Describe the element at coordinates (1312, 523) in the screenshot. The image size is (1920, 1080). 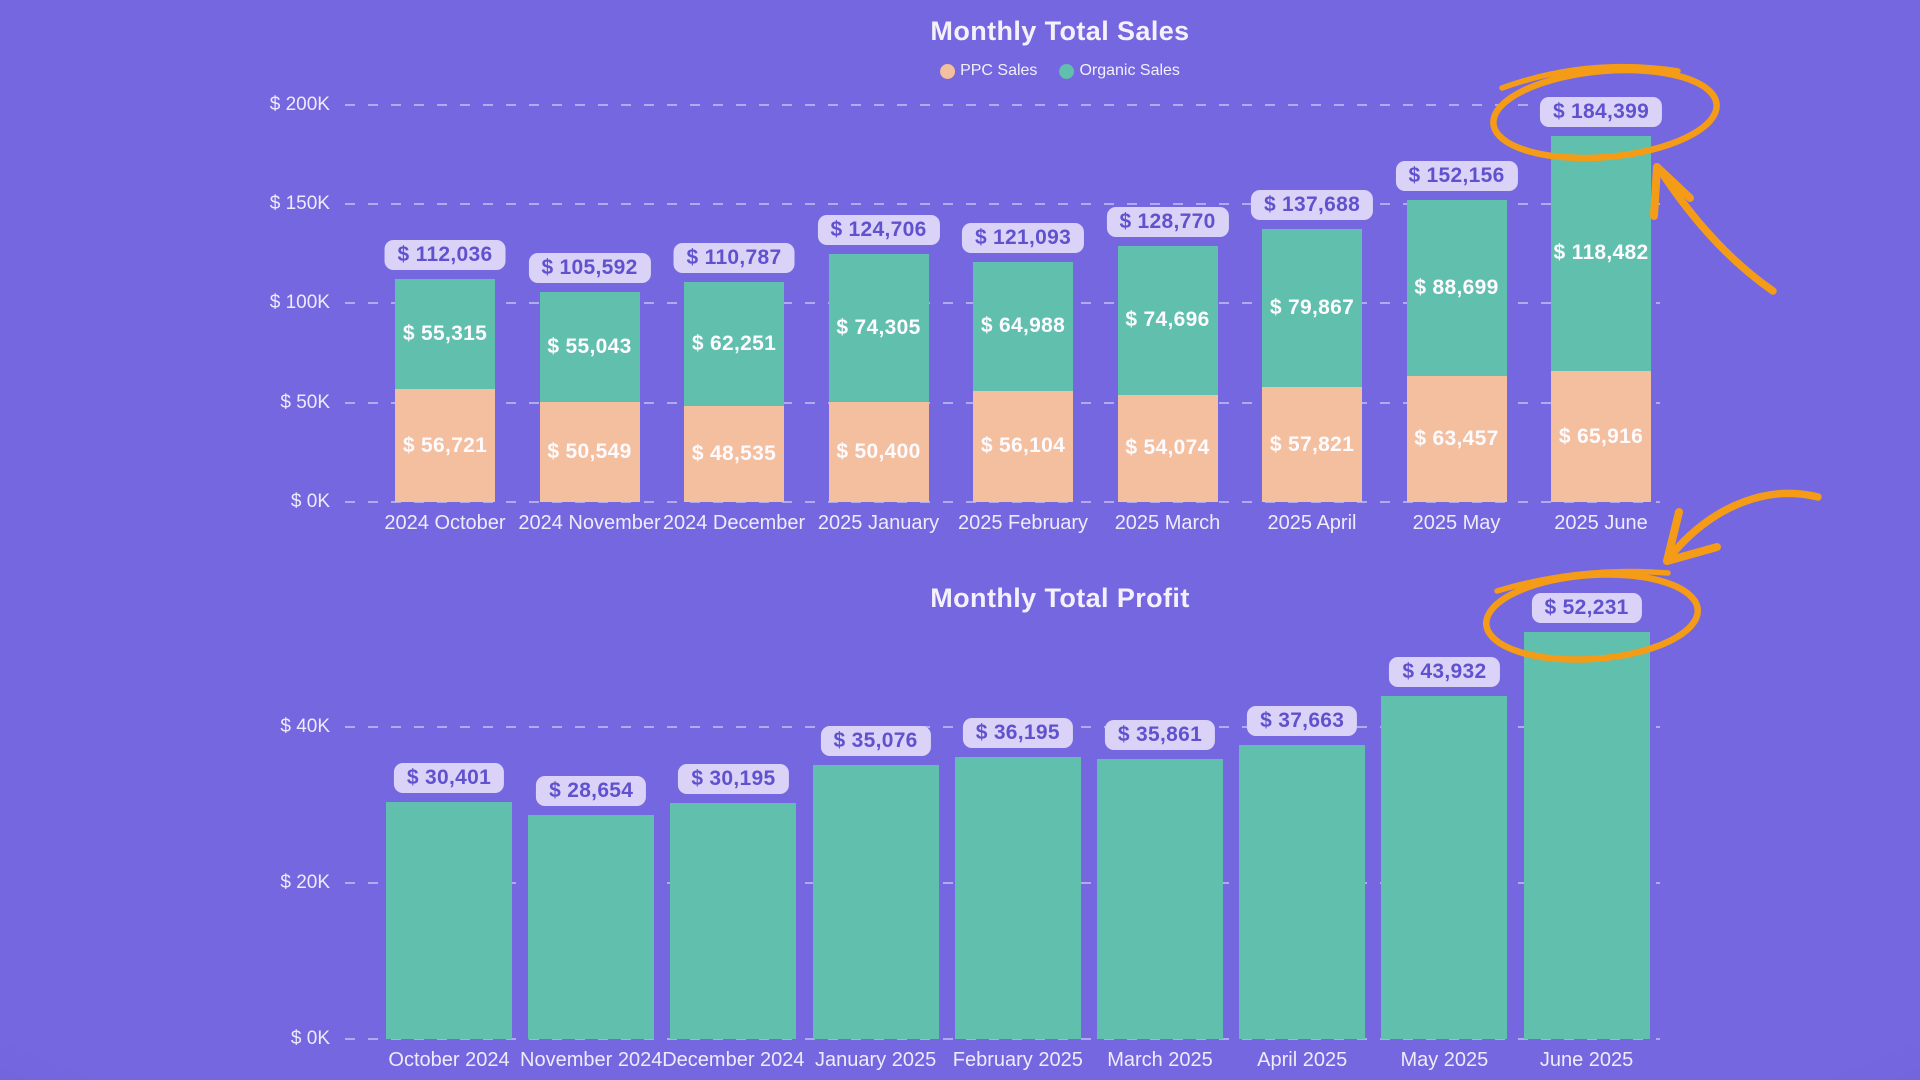
I see `x-axis-label: 2025 April` at that location.